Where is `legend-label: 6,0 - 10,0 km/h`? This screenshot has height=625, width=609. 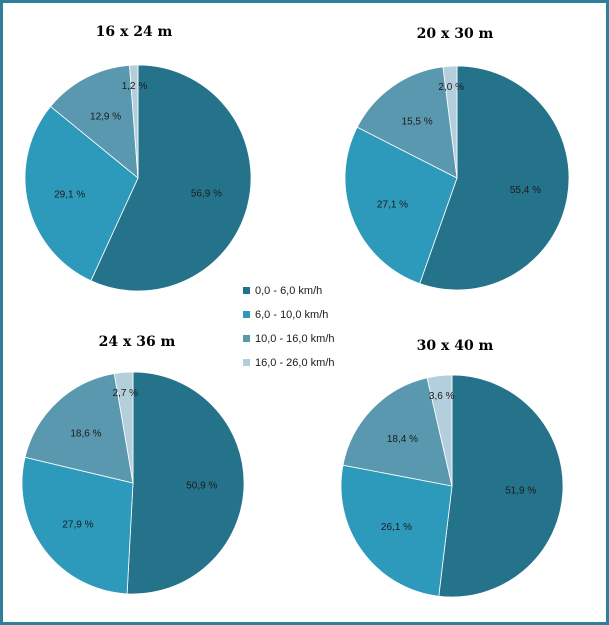
legend-label: 6,0 - 10,0 km/h is located at coordinates (291, 315).